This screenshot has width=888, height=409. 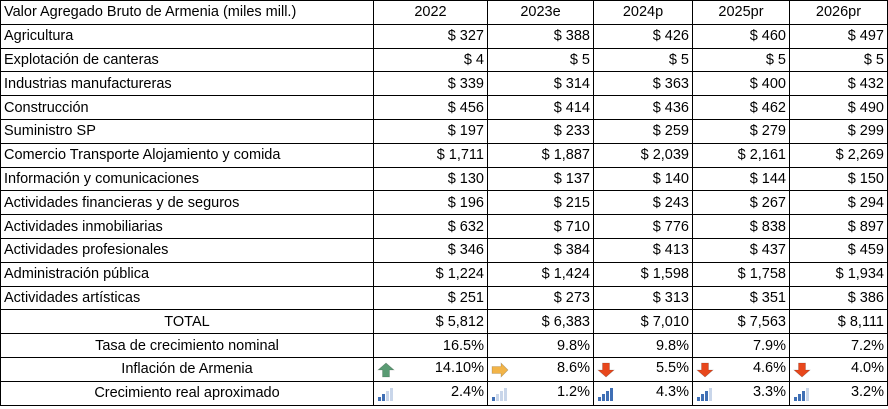 I want to click on value-cell: $ 339, so click(x=430, y=84).